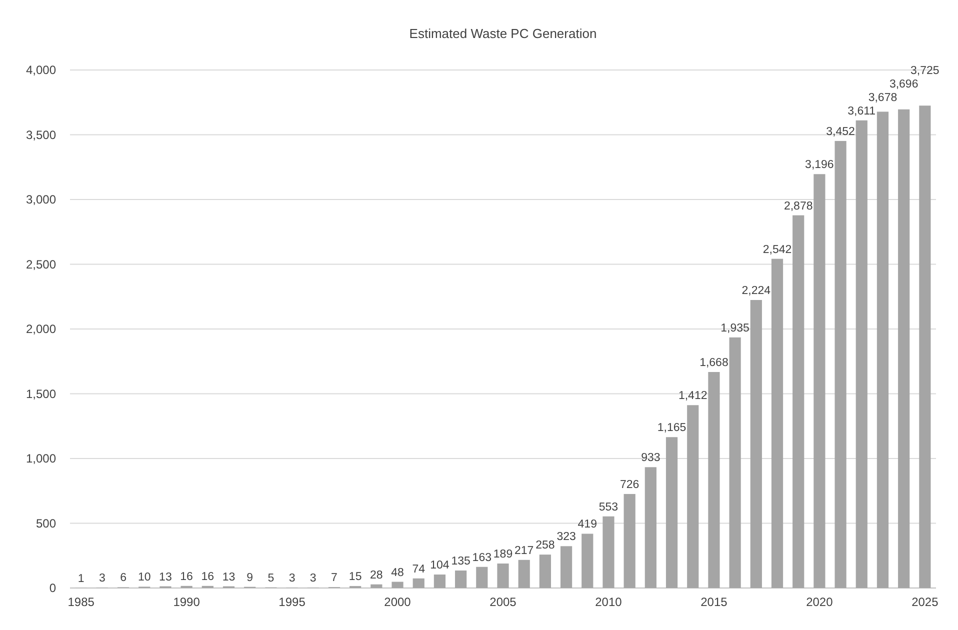 The width and height of the screenshot is (958, 630). Describe the element at coordinates (41, 199) in the screenshot. I see `y-tick-label: 3,000` at that location.